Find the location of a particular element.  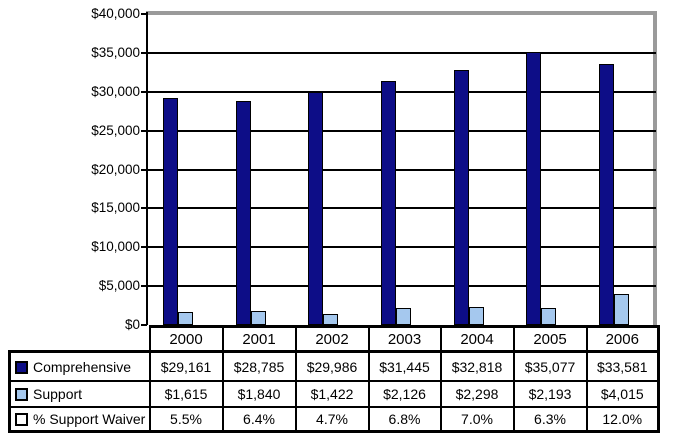

row-label-text: Comprehensive is located at coordinates (82, 366).